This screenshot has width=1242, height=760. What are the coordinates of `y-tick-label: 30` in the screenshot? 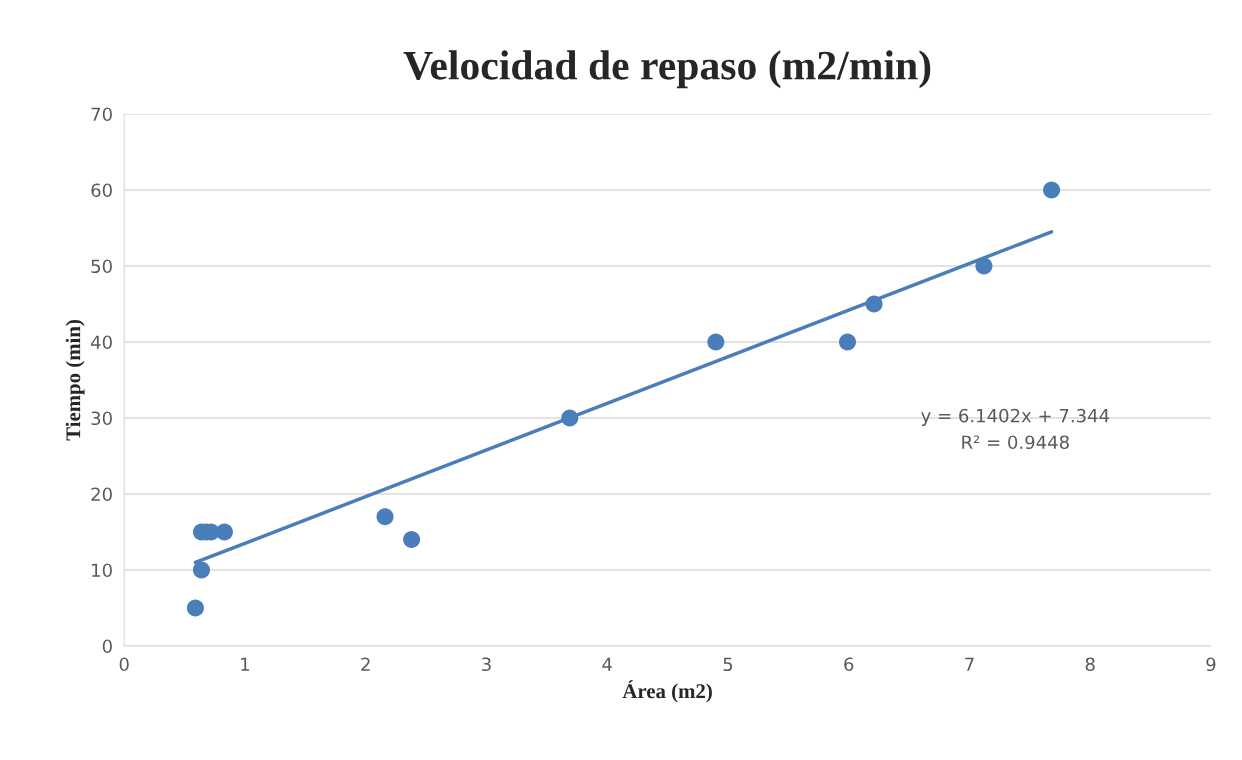 It's located at (101, 418).